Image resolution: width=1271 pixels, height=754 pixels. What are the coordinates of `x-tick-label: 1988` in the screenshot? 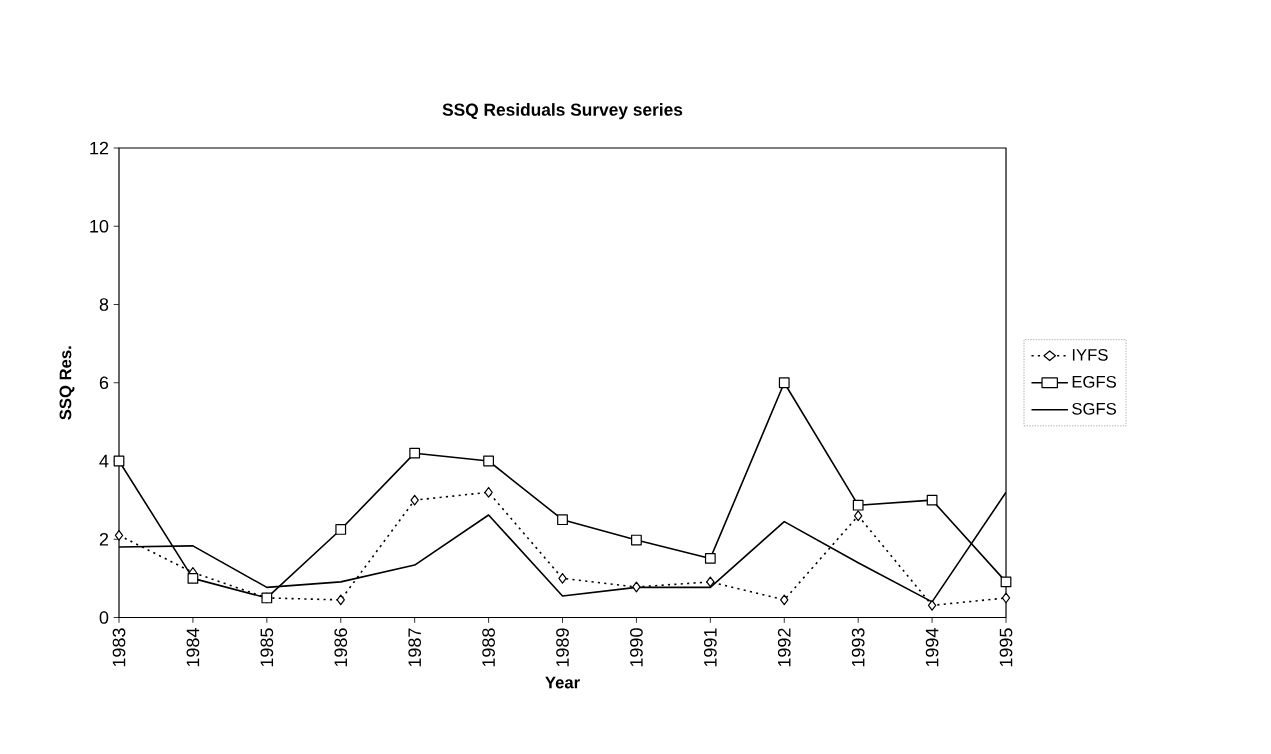 It's located at (488, 647).